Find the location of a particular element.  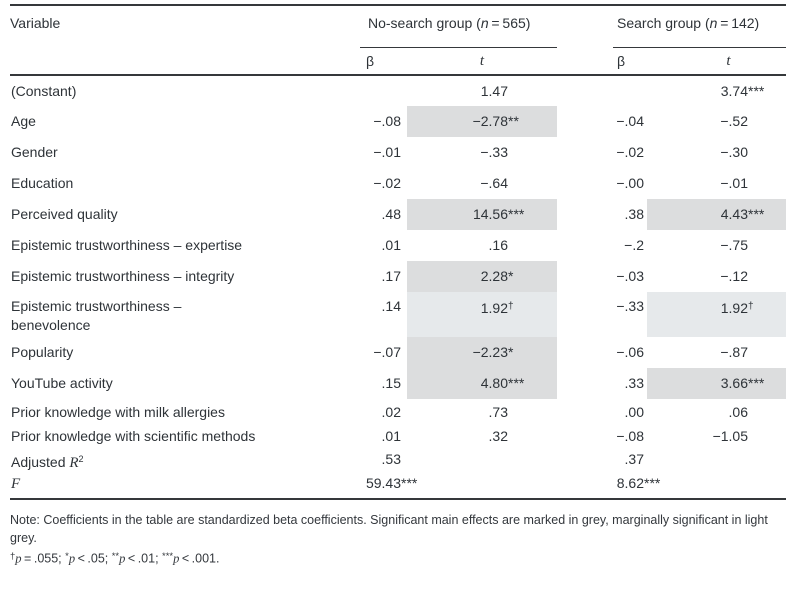

significance-segment: * is located at coordinates (67, 556).